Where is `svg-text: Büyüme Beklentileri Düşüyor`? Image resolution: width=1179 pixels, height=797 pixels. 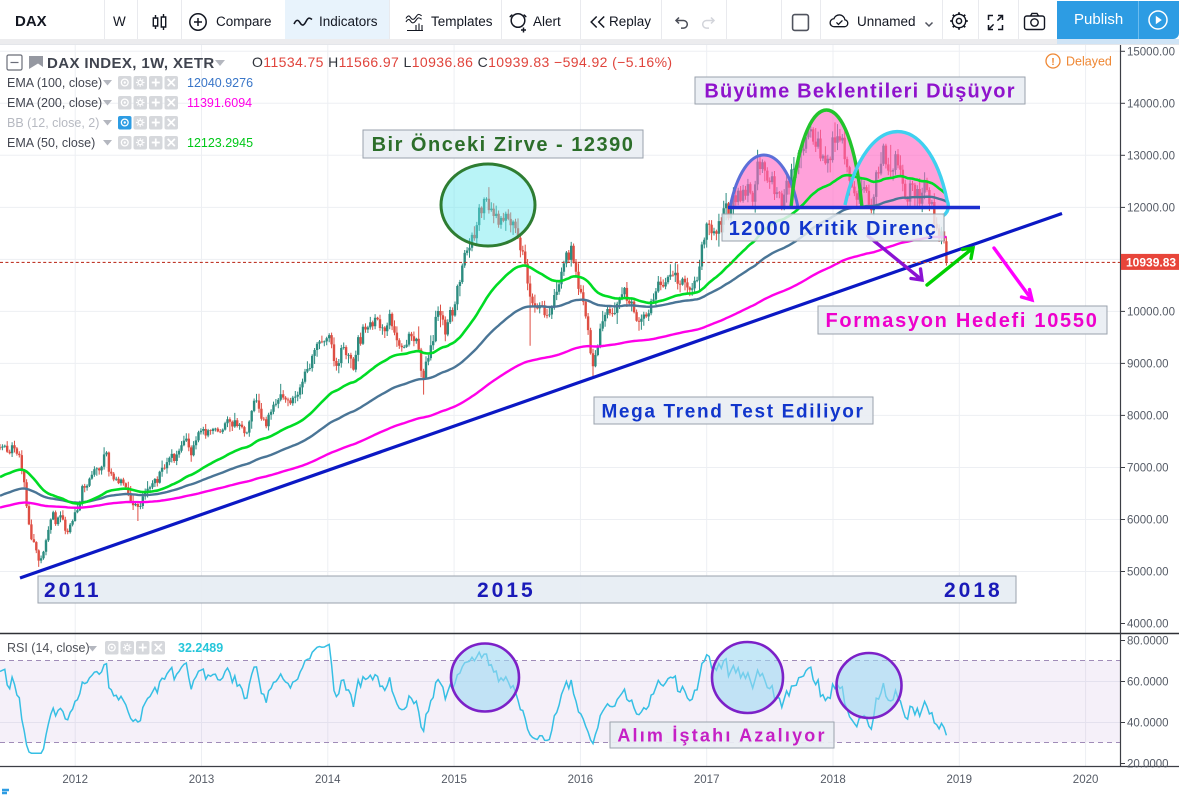
svg-text: Büyüme Beklentileri Düşüyor is located at coordinates (859, 92).